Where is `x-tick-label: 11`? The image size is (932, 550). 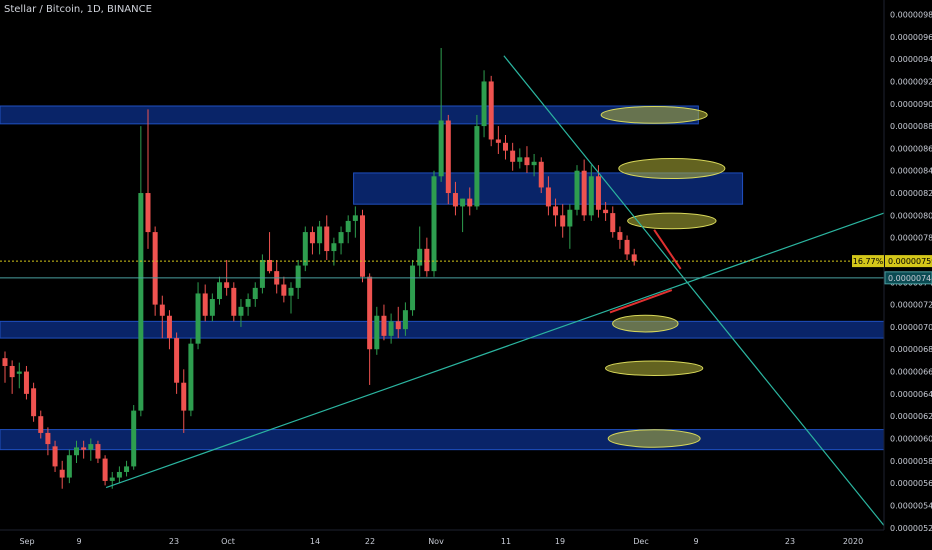 x-tick-label: 11 is located at coordinates (506, 541).